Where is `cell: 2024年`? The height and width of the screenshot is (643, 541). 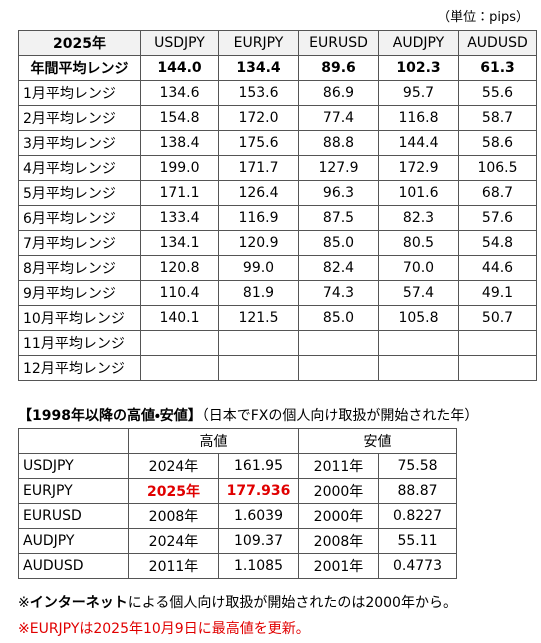
cell: 2024年 is located at coordinates (173, 466).